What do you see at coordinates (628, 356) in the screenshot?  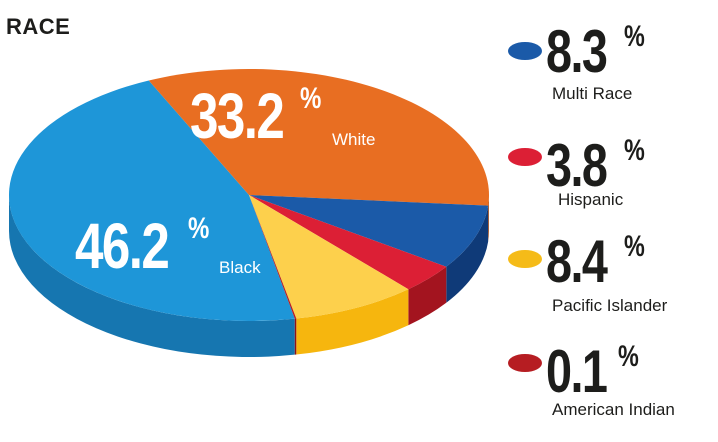 I see `legend-pct-american-indian: %` at bounding box center [628, 356].